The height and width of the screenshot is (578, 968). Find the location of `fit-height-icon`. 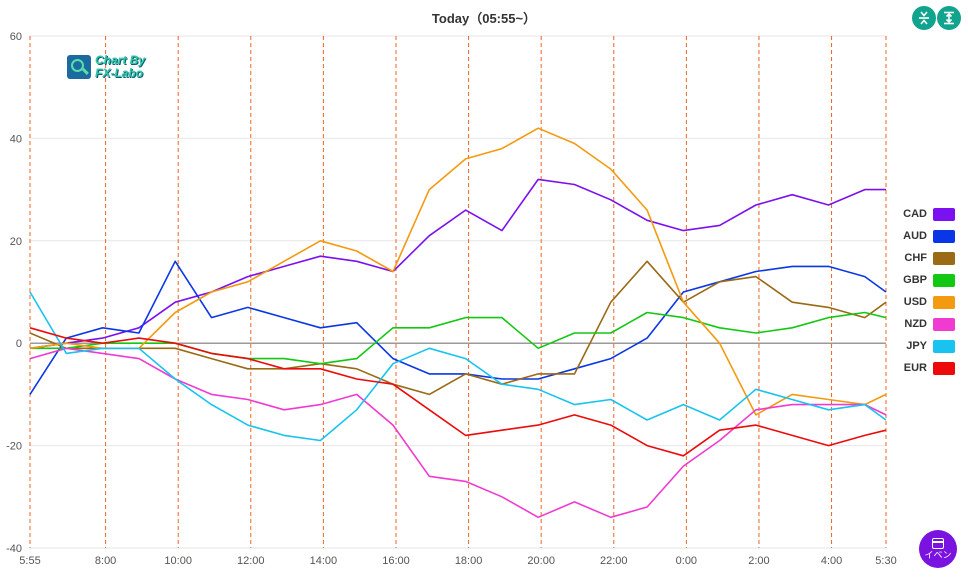

fit-height-icon is located at coordinates (949, 18).